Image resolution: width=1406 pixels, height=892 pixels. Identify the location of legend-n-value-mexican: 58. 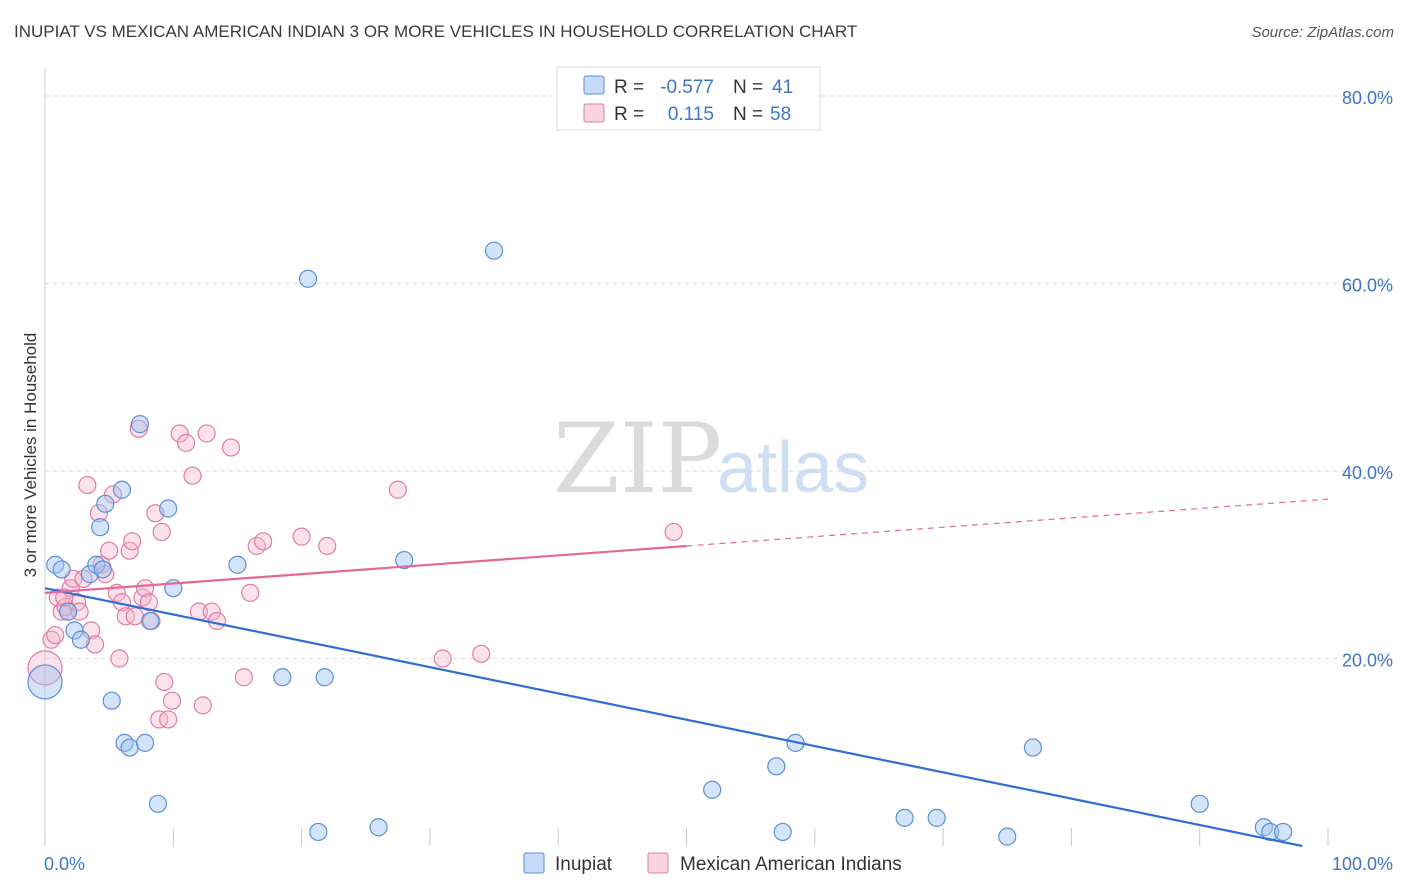
(780, 114).